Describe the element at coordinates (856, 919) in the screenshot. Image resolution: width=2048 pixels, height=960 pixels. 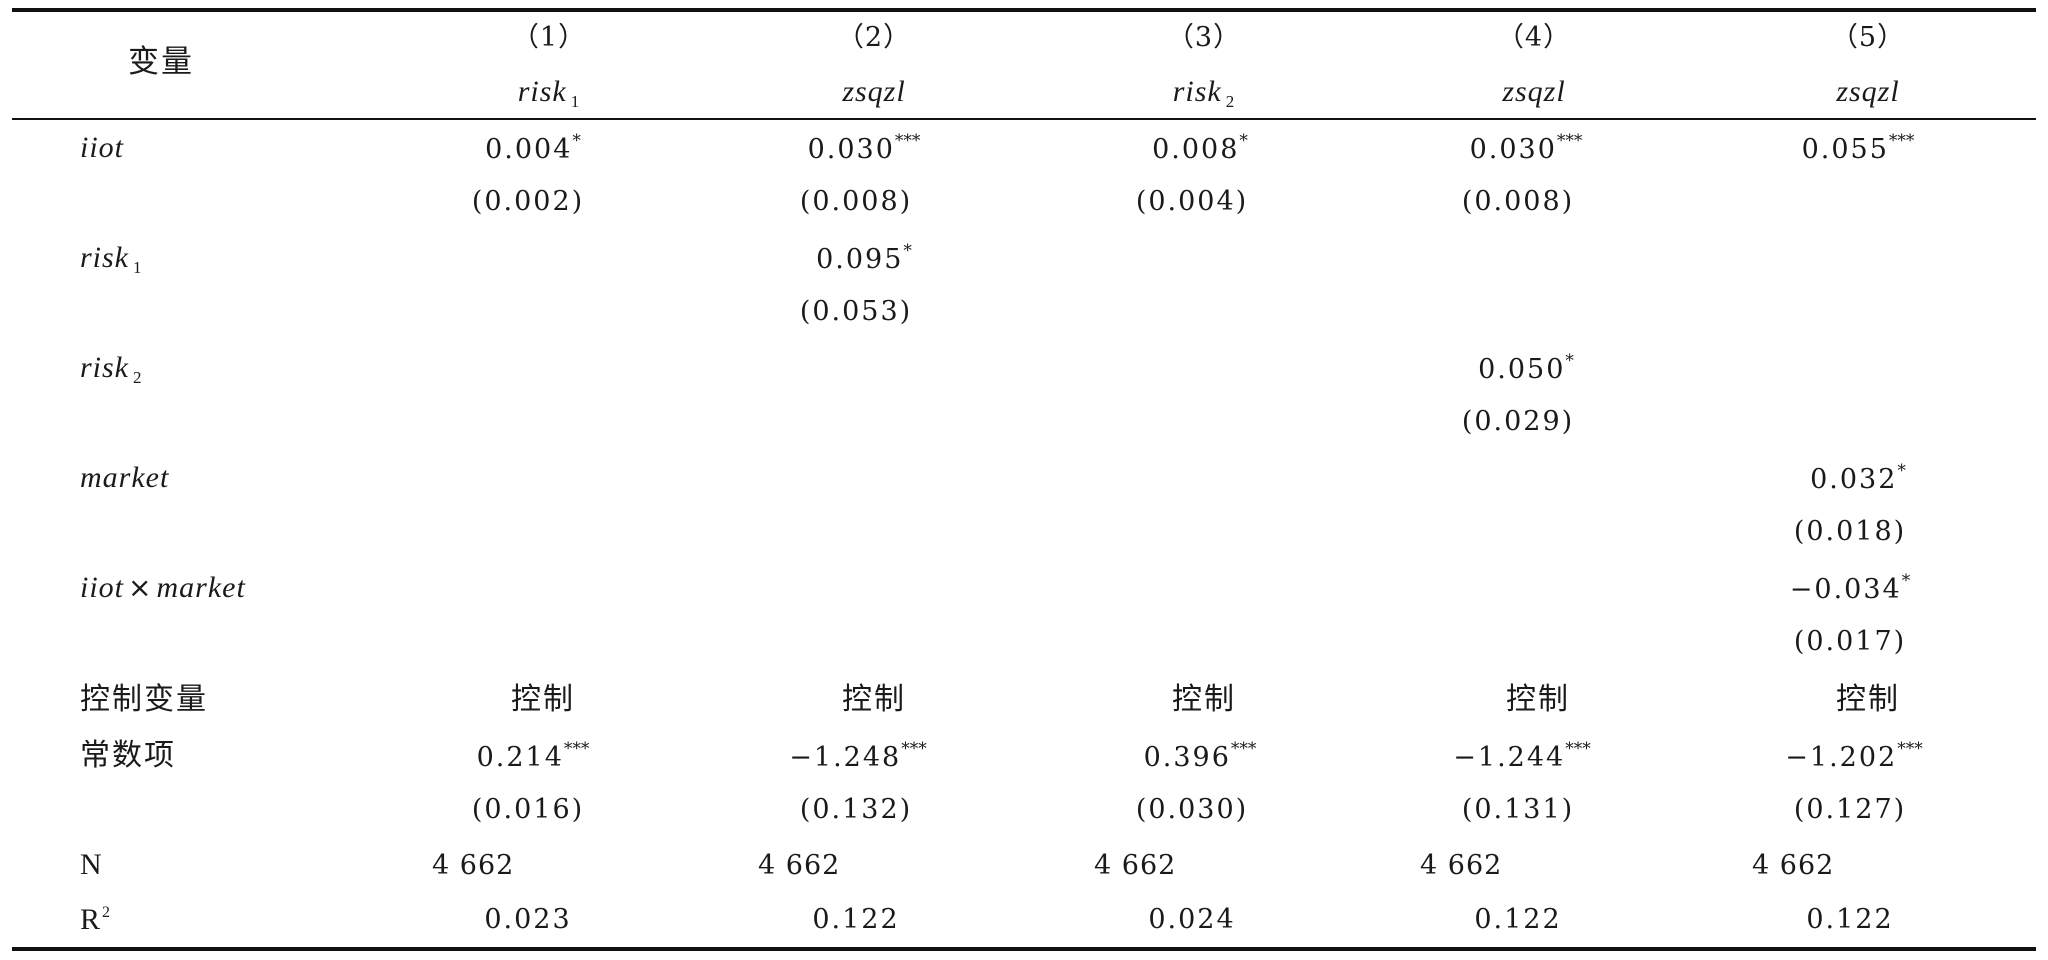
I see `r2-value-2: 0.122` at that location.